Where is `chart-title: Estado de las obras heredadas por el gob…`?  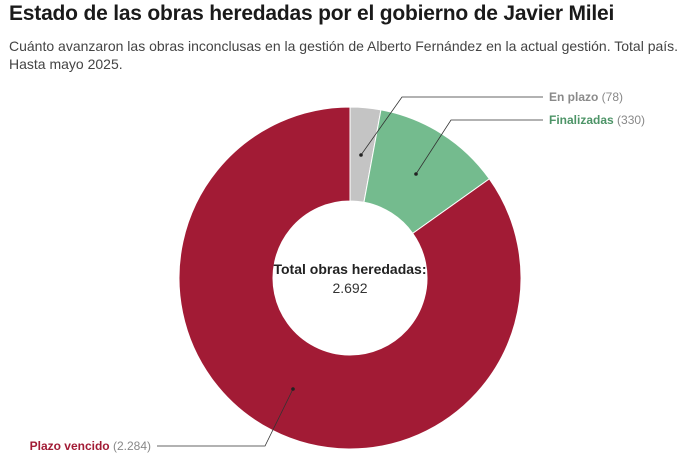
chart-title: Estado de las obras heredadas por el gob… is located at coordinates (312, 13).